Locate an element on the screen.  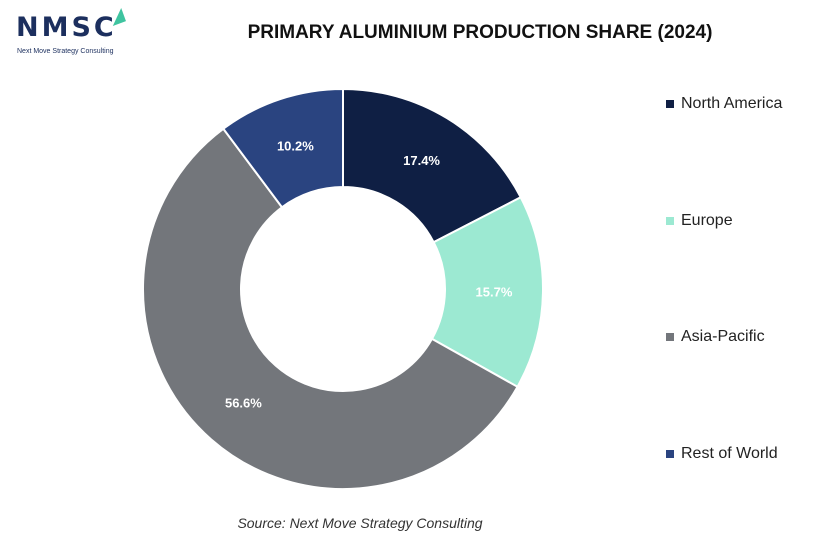
legend-item-rest-of-world: Rest of World is located at coordinates (722, 454).